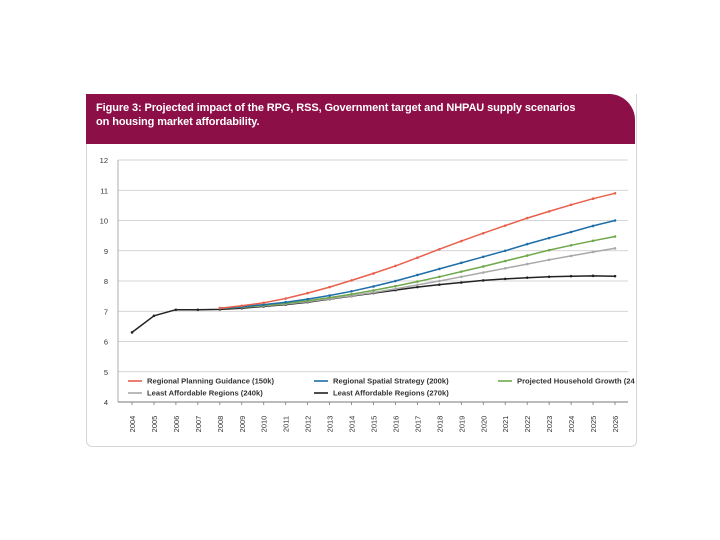 The height and width of the screenshot is (540, 720). What do you see at coordinates (106, 342) in the screenshot?
I see `y-tick-label: 6` at bounding box center [106, 342].